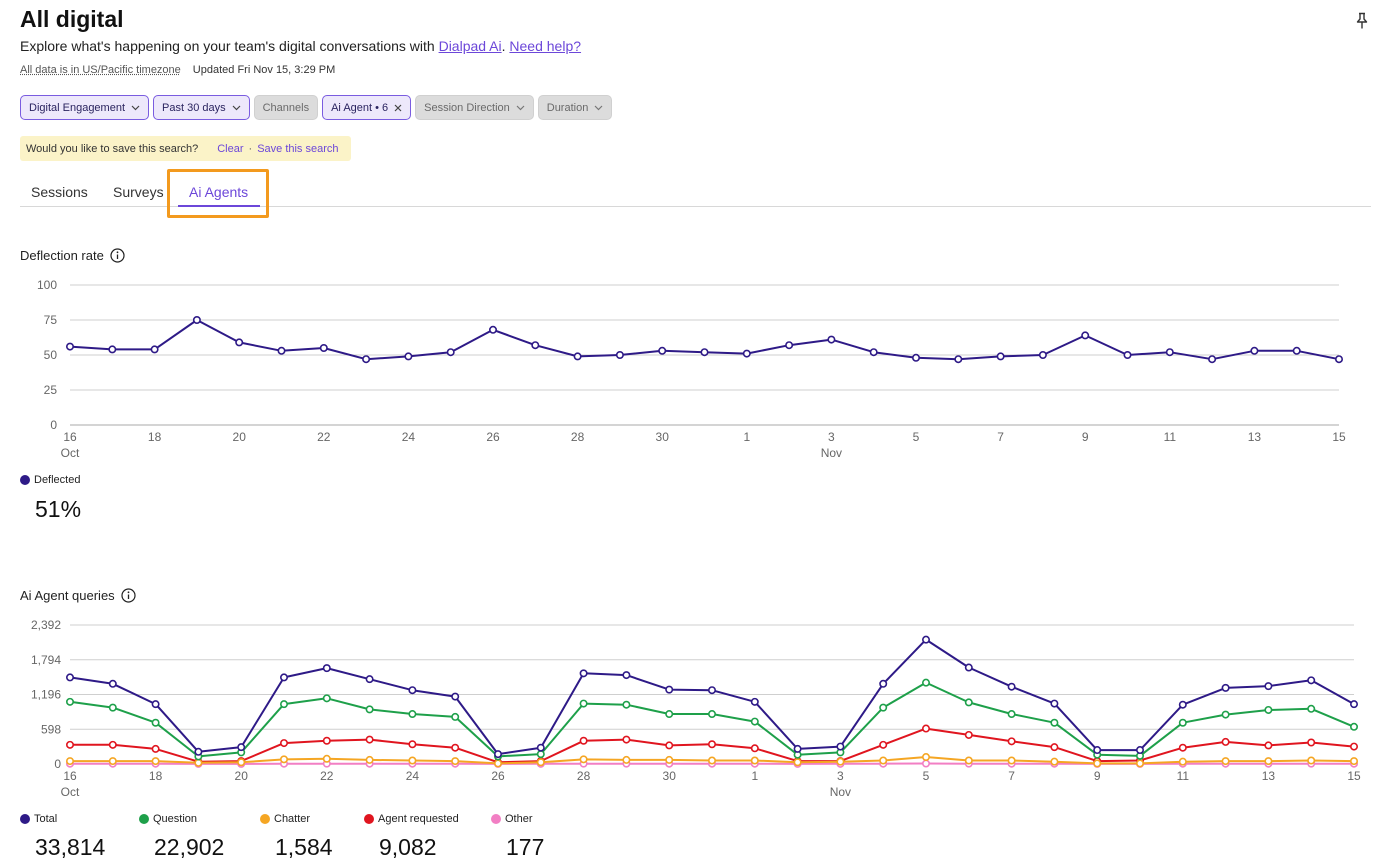 Image resolution: width=1397 pixels, height=867 pixels. I want to click on x-tick-label: 7, so click(1000, 437).